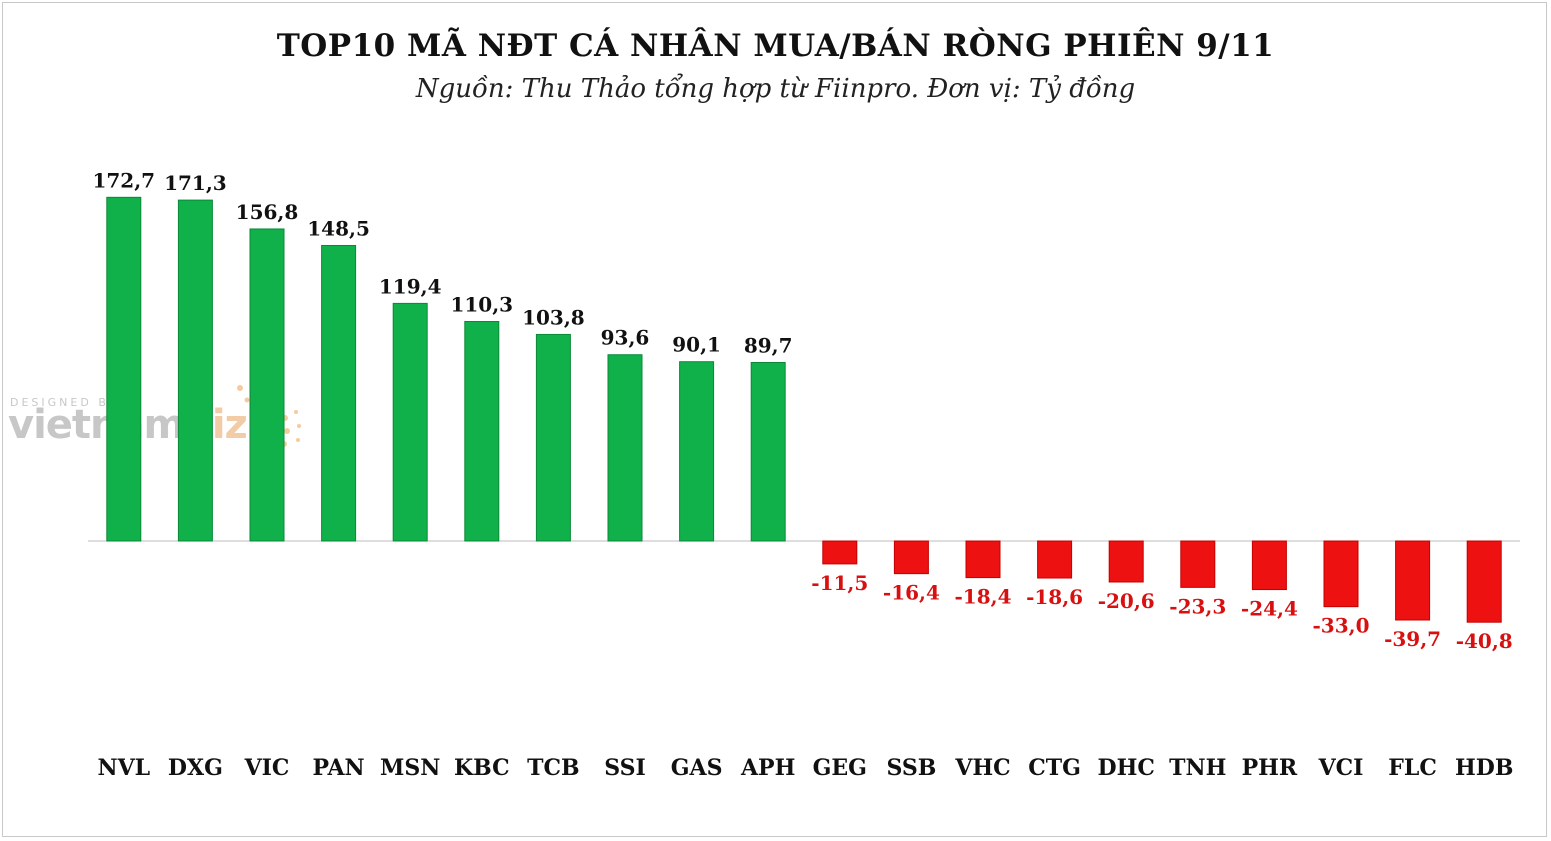  Describe the element at coordinates (123, 768) in the screenshot. I see `category-label-nvl: NVL` at that location.